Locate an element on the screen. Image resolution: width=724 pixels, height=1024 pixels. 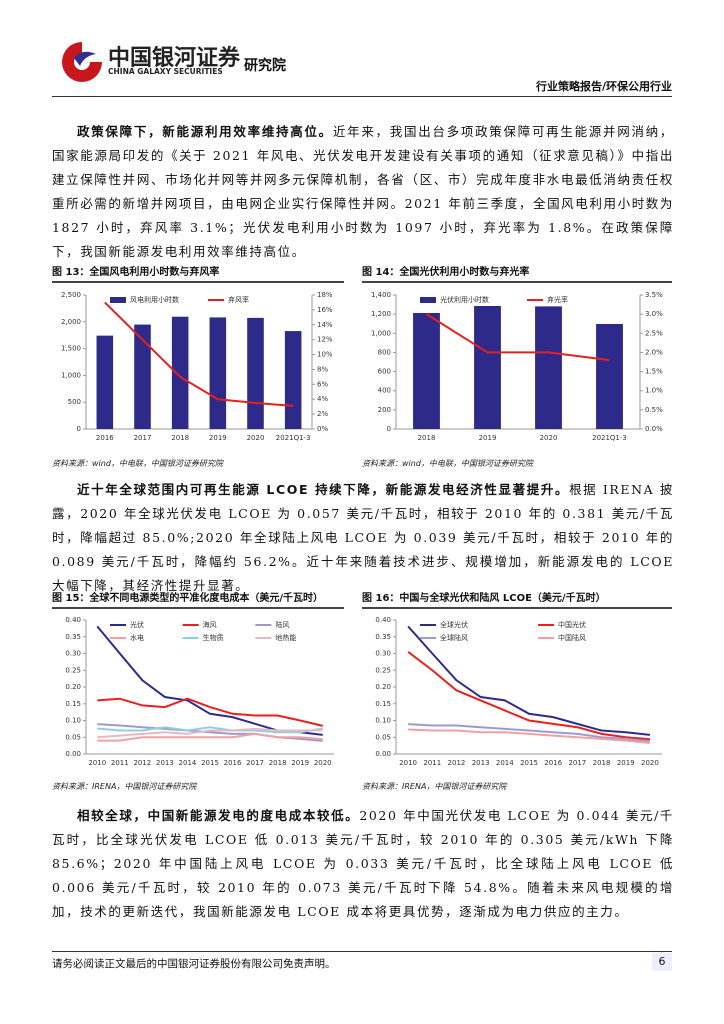
x-tick-label: 2019 is located at coordinates (218, 438).